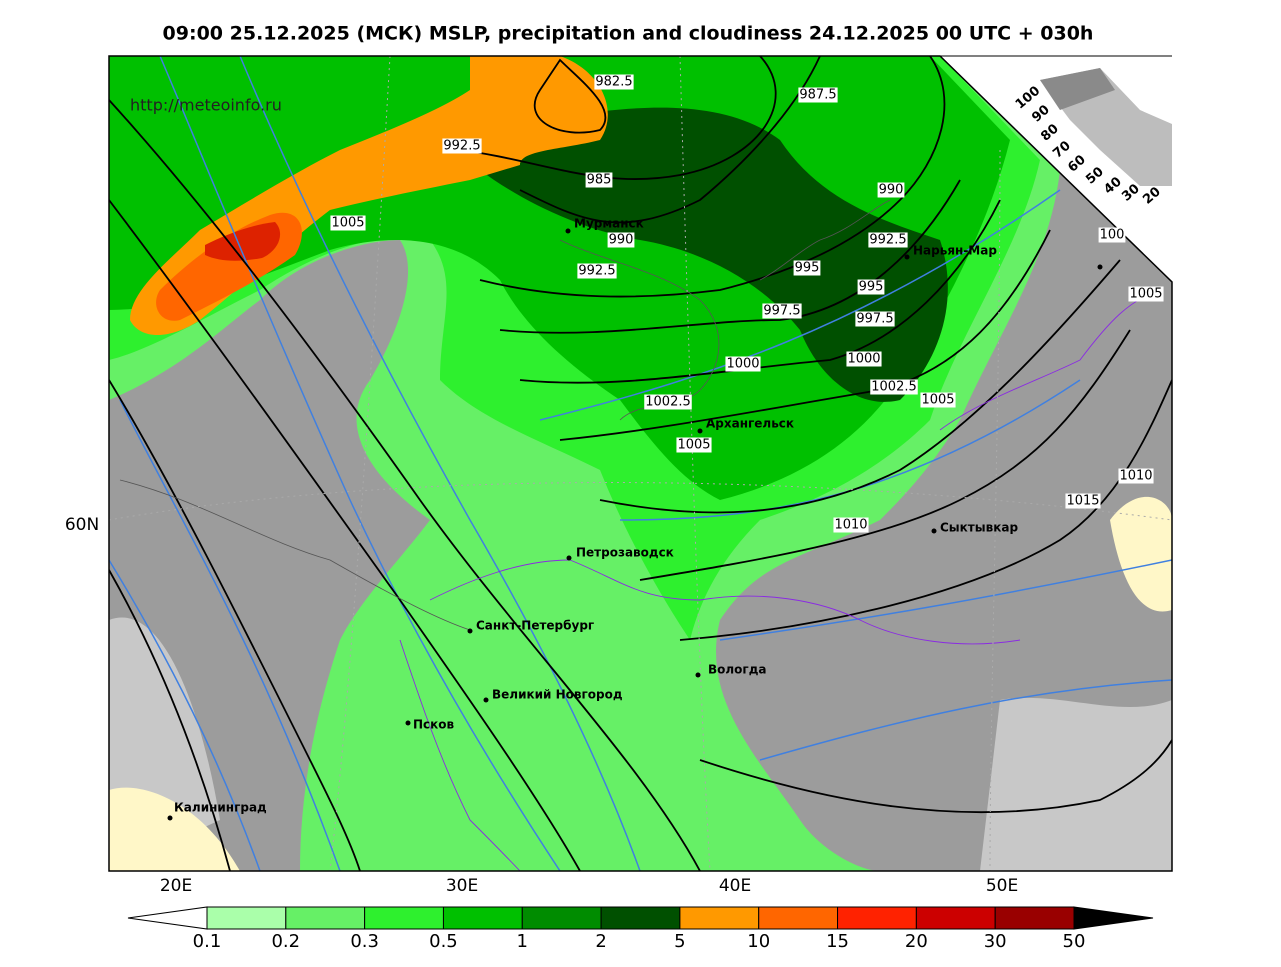 The image size is (1281, 967). I want to click on inset-label: 20, so click(1152, 195).